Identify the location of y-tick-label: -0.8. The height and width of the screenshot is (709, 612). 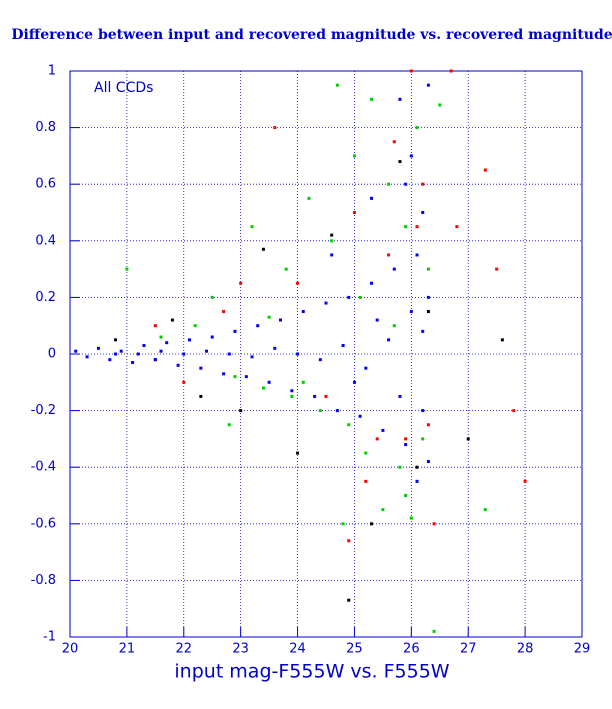
(43, 580).